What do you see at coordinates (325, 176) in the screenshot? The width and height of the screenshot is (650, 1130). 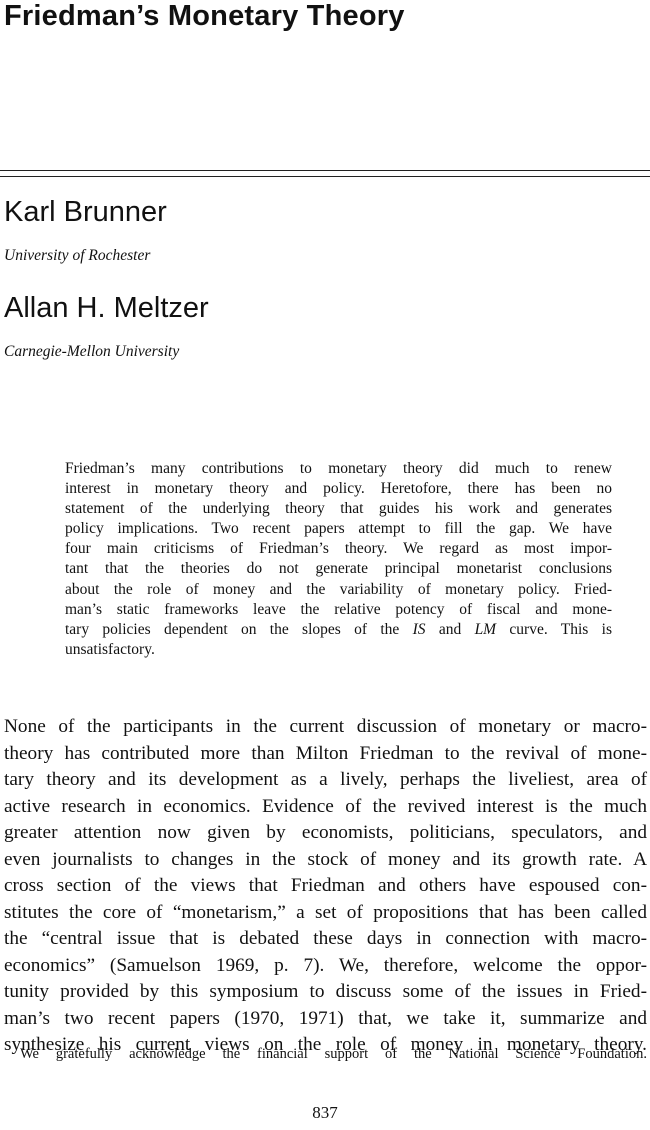 I see `header-rule-bottom` at bounding box center [325, 176].